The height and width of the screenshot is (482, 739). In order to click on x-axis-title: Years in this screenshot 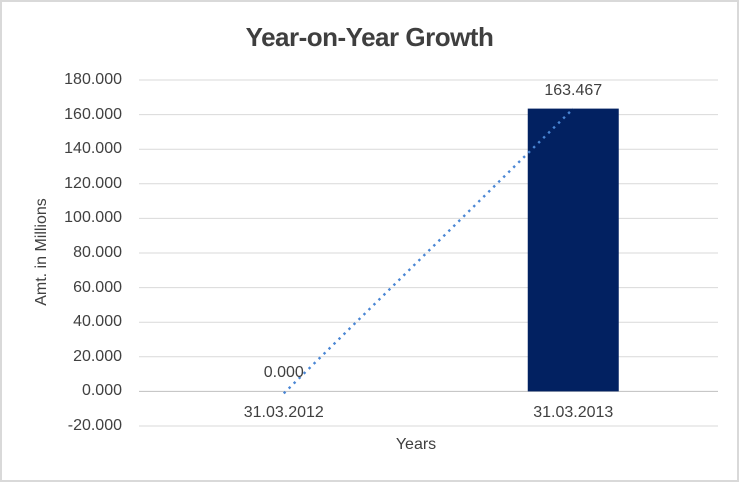, I will do `click(416, 444)`.